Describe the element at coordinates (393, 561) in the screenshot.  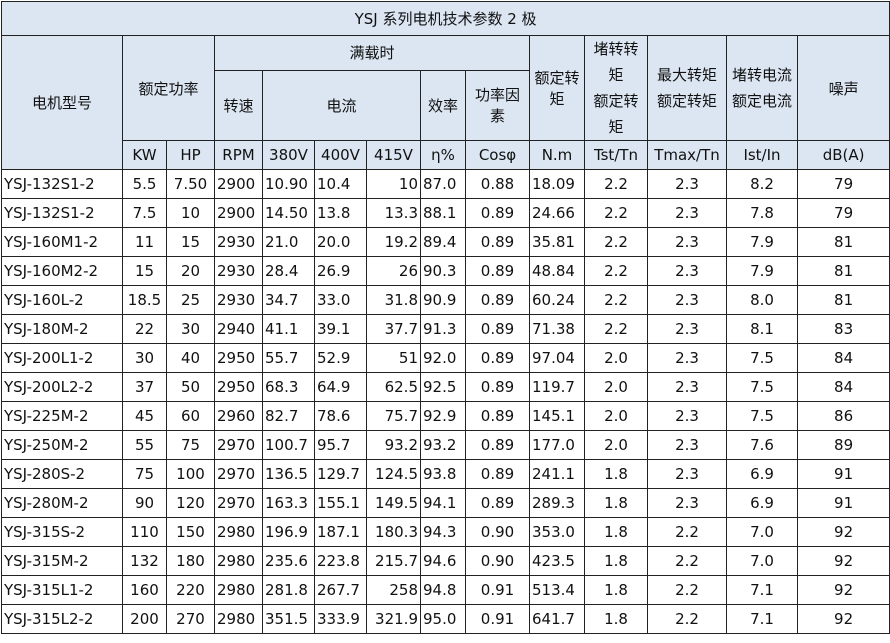
I see `data-cell: 215.7` at that location.